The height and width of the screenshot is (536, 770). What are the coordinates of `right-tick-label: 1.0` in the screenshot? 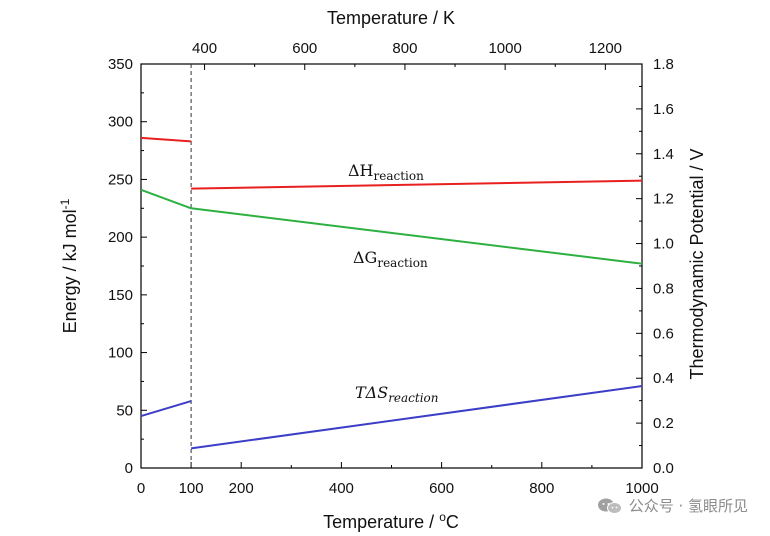 It's located at (663, 244).